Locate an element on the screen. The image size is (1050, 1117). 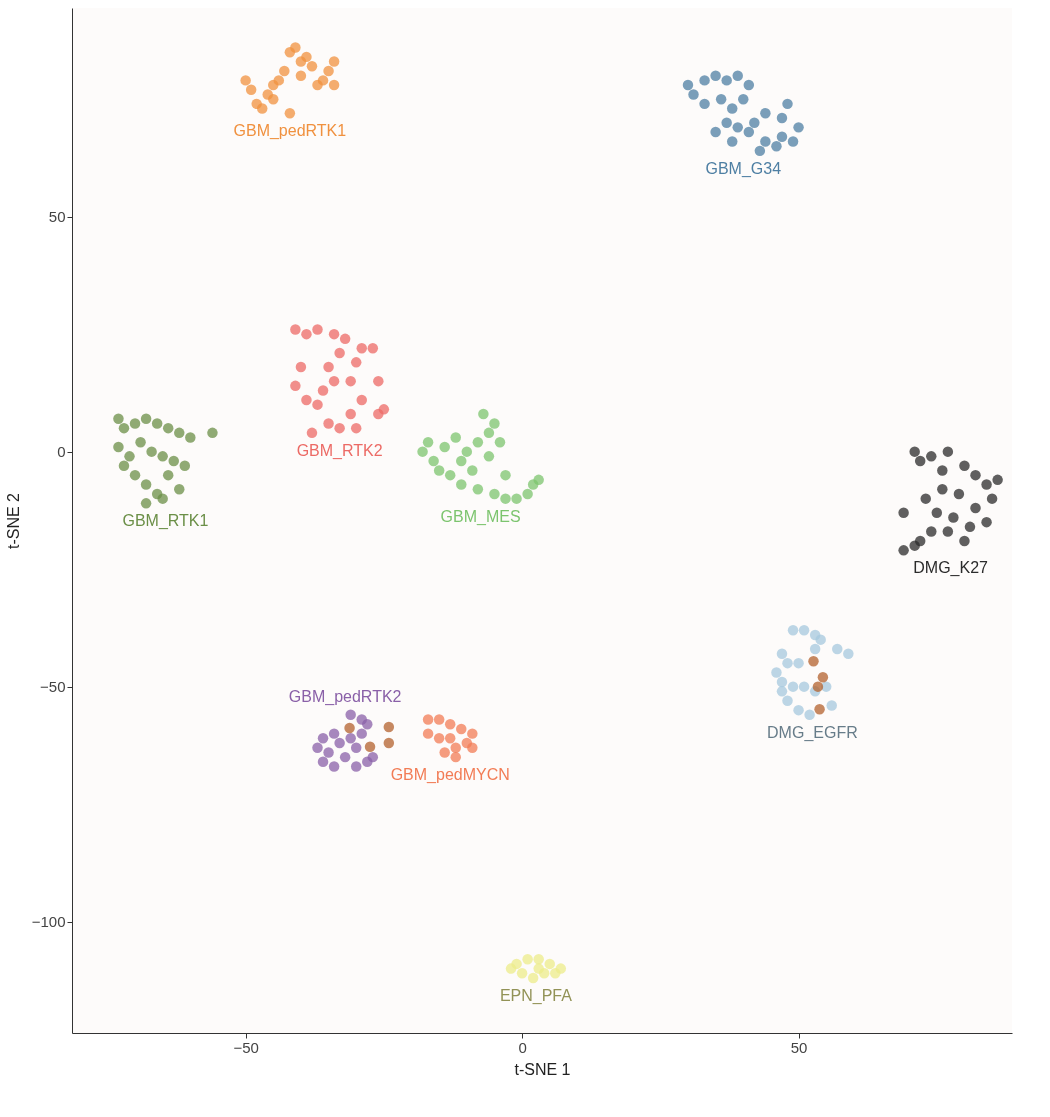
series-label: GBM_G34 is located at coordinates (743, 168).